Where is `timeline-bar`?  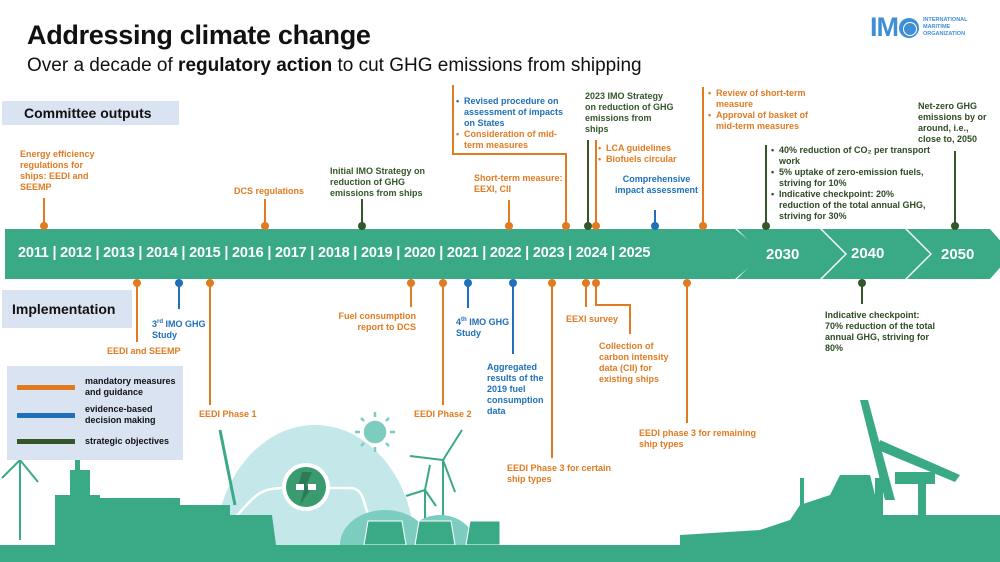
timeline-bar is located at coordinates (502, 254).